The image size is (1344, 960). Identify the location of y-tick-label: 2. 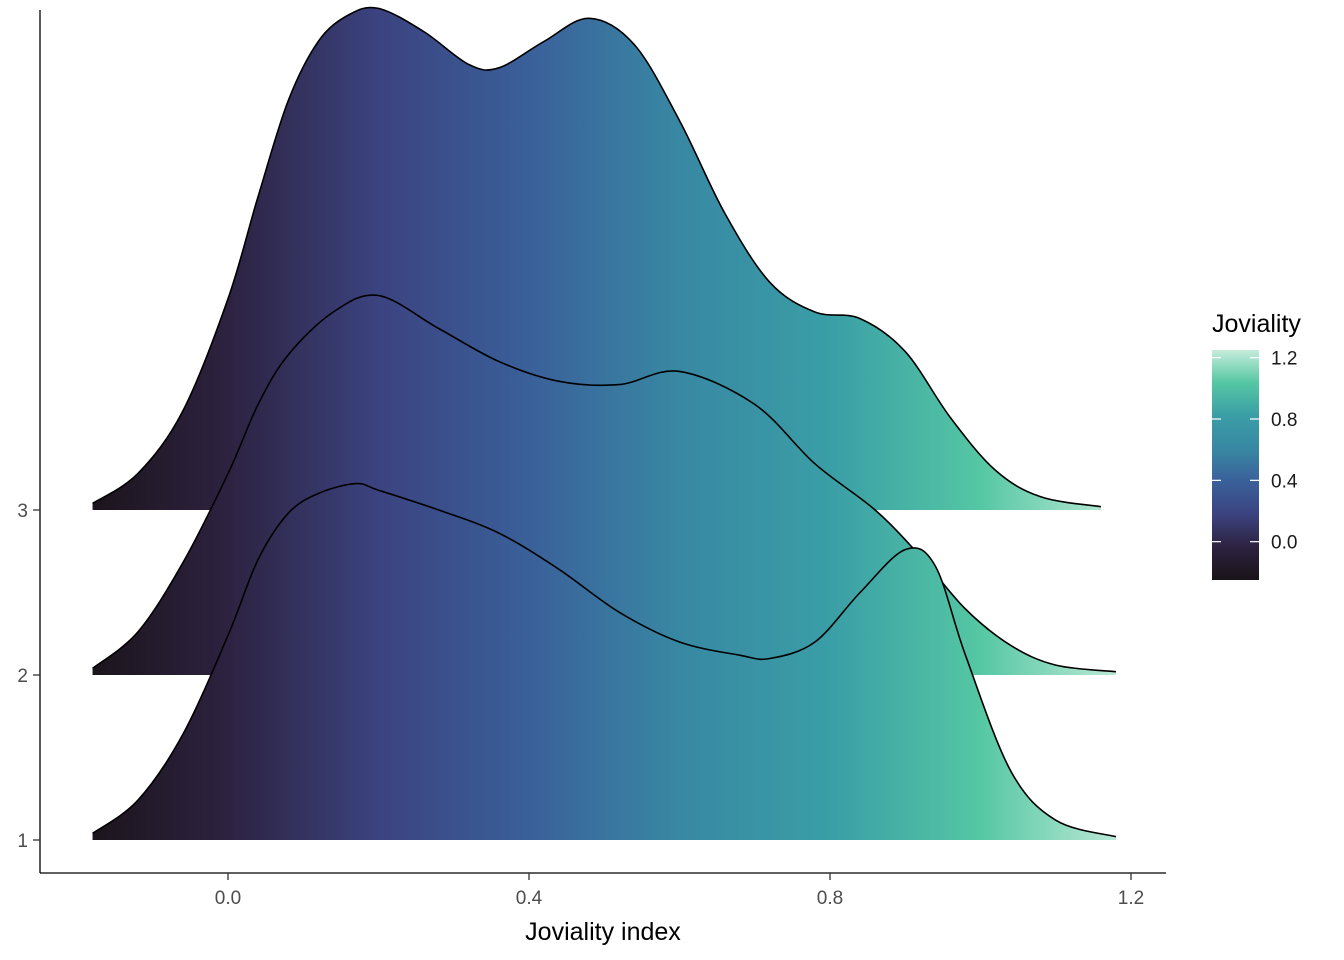
(22, 676).